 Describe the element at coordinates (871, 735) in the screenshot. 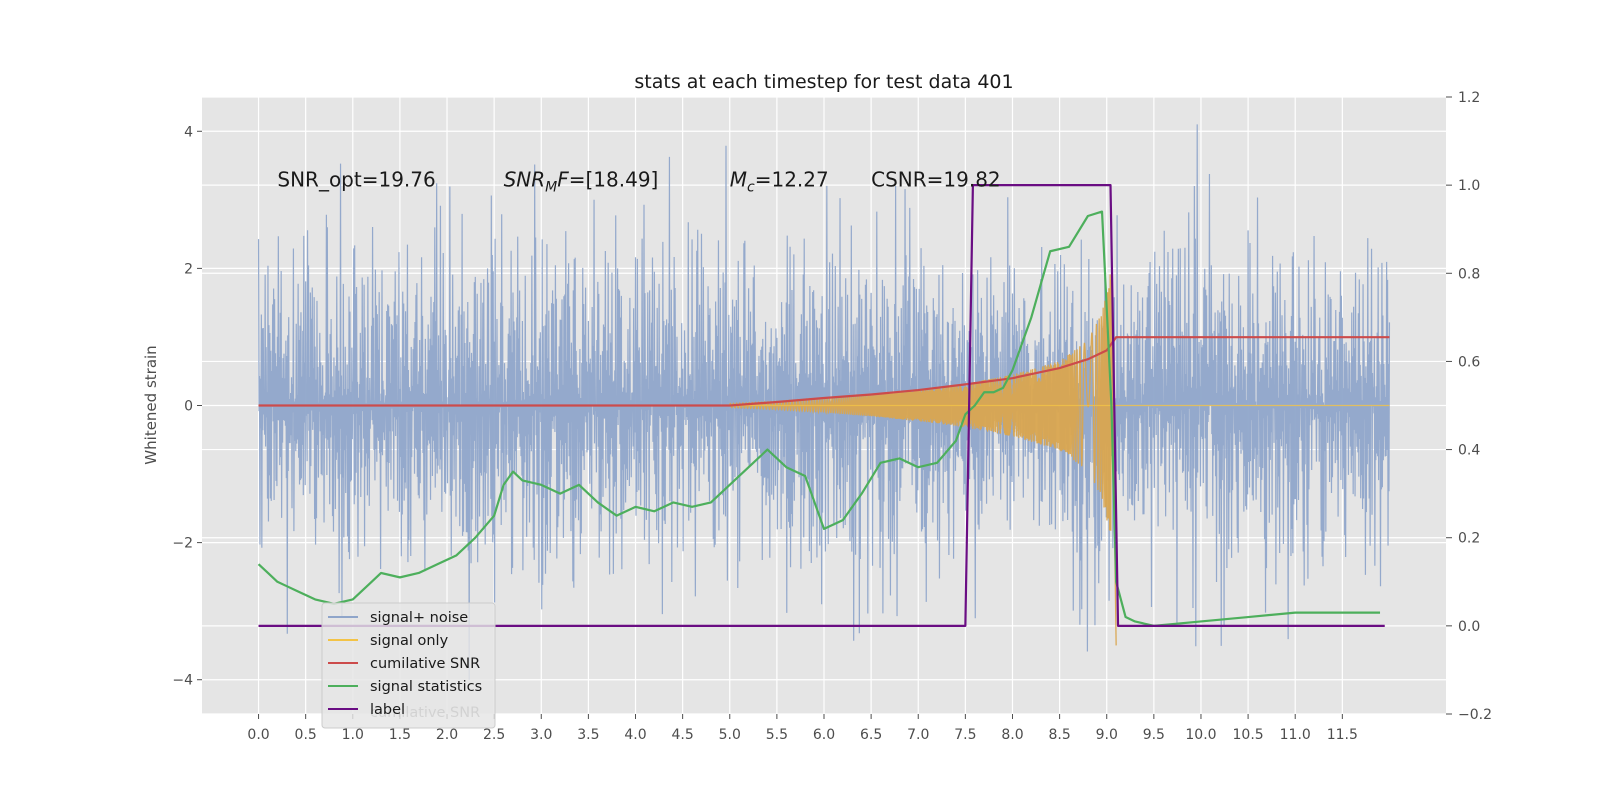

I see `x-tick-label: 6.5` at that location.